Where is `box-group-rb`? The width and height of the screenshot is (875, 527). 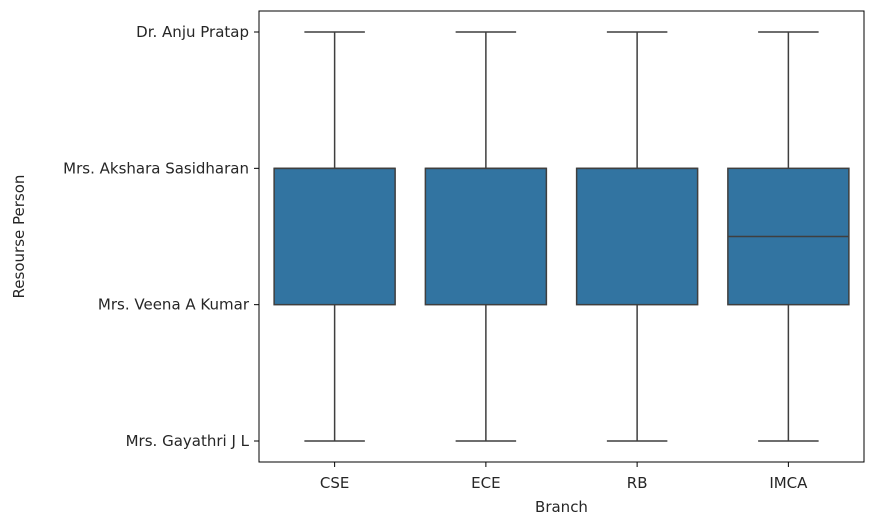 box-group-rb is located at coordinates (637, 236).